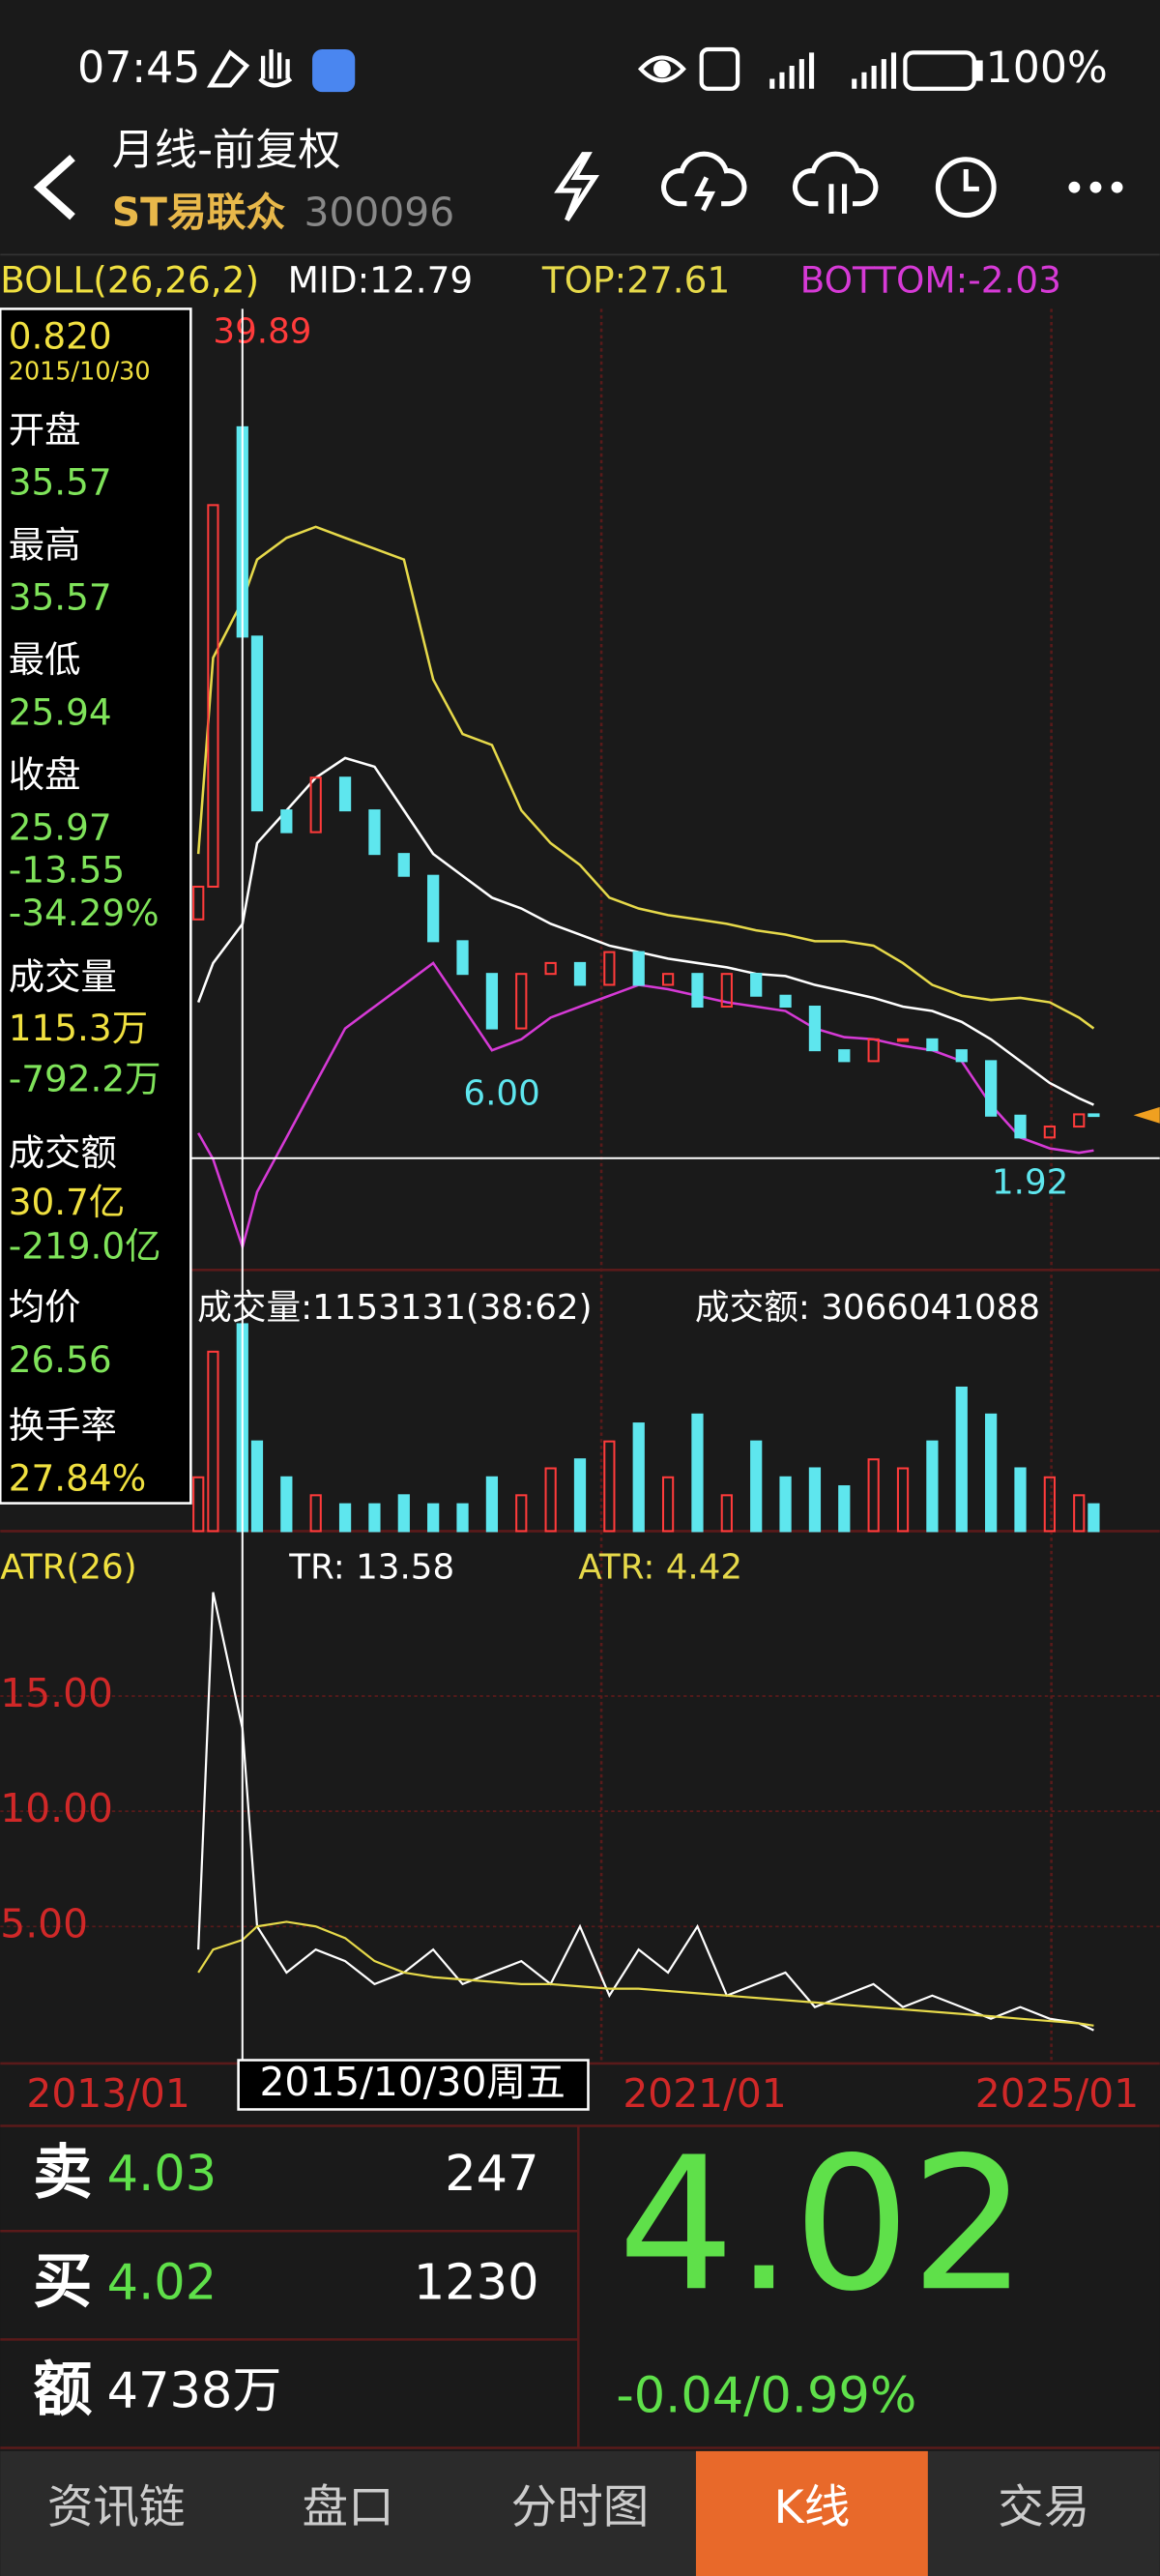 Image resolution: width=1160 pixels, height=2576 pixels. Describe the element at coordinates (636, 280) in the screenshot. I see `indicator-legend: TOP:27.61` at that location.